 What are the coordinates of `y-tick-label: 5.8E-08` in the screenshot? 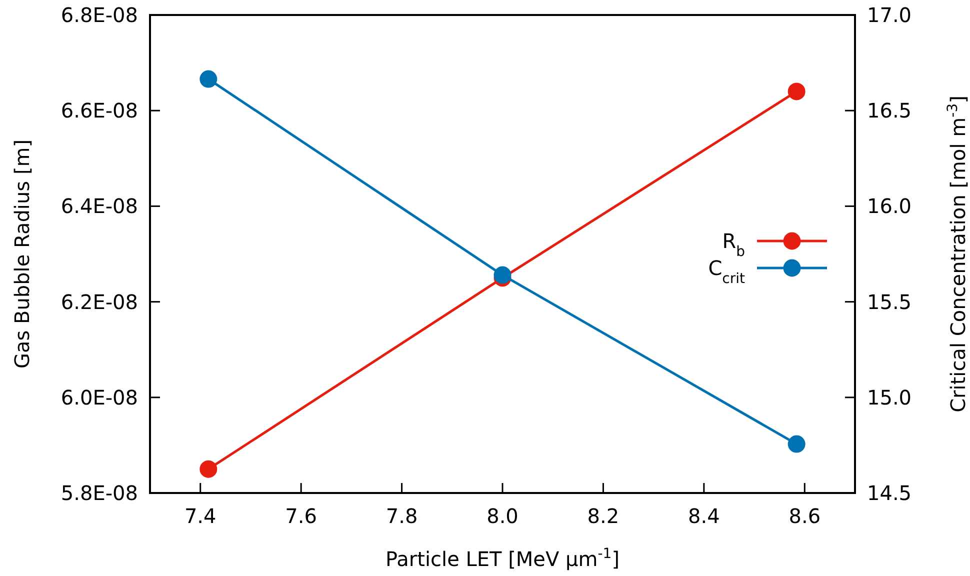 It's located at (99, 493).